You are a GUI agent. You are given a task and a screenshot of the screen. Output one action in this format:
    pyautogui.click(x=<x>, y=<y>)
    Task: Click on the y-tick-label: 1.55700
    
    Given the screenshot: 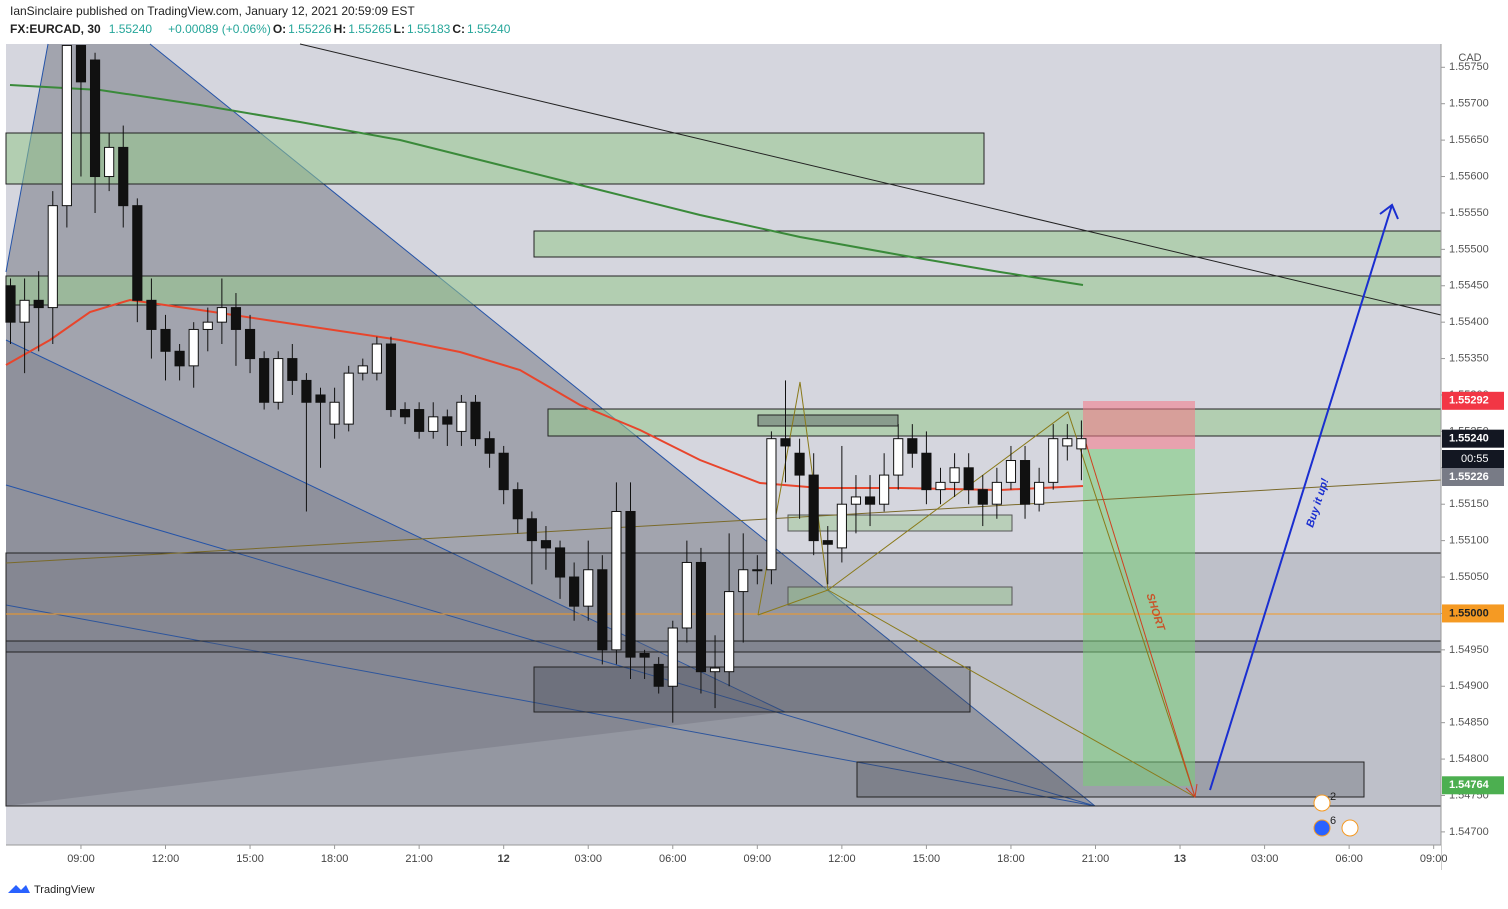 What is the action you would take?
    pyautogui.click(x=1469, y=104)
    